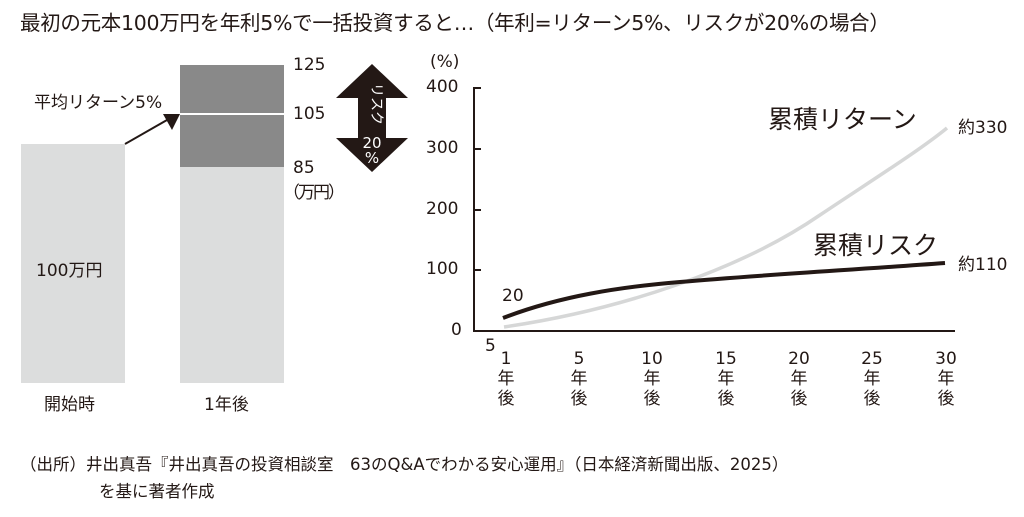  I want to click on x-tick: 10 年後, so click(652, 379).